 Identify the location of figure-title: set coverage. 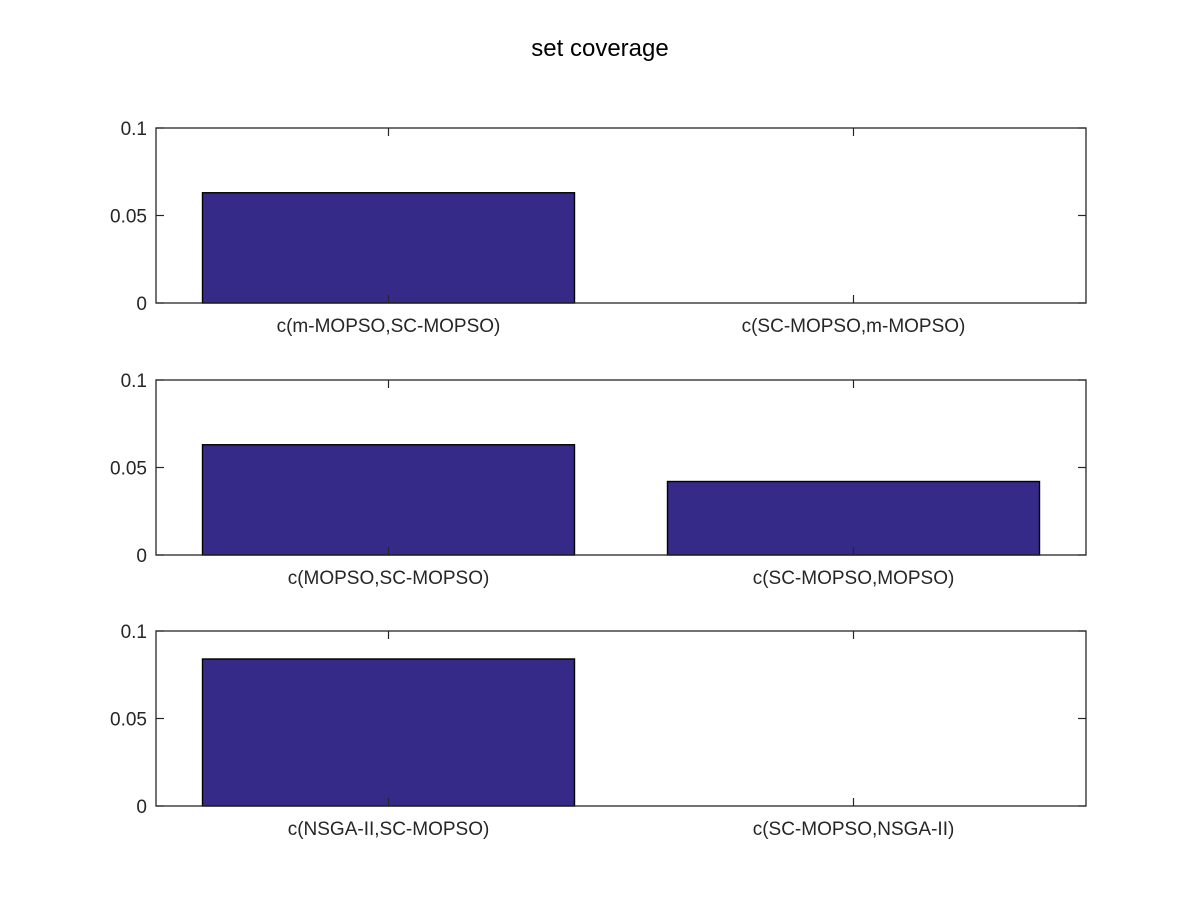
(599, 48).